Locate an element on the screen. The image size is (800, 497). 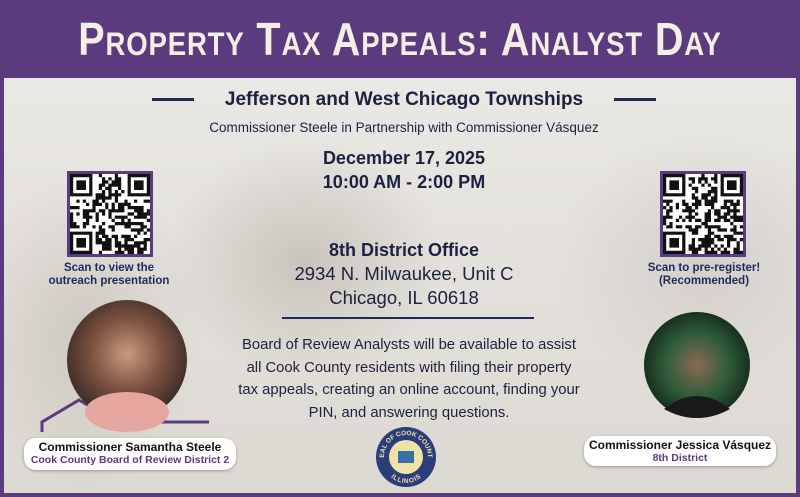
event-time: 10:00 AM - 2:00 PM is located at coordinates (404, 182).